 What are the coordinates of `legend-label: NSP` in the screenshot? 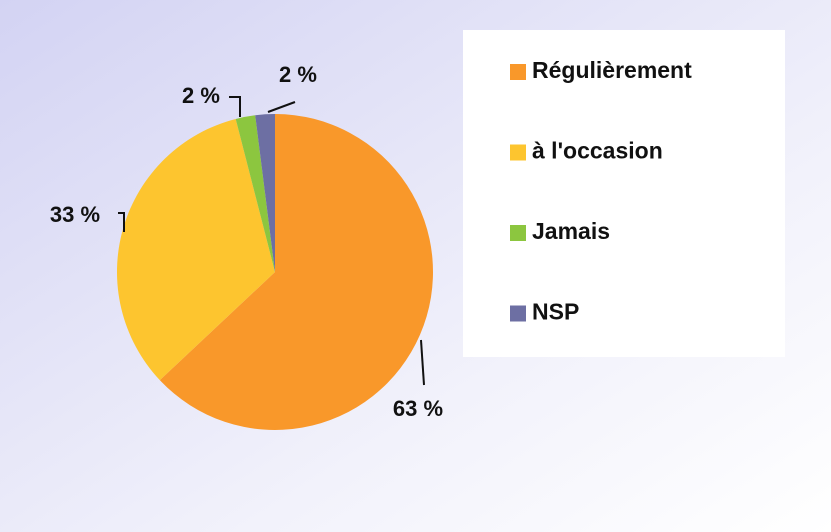 It's located at (555, 312).